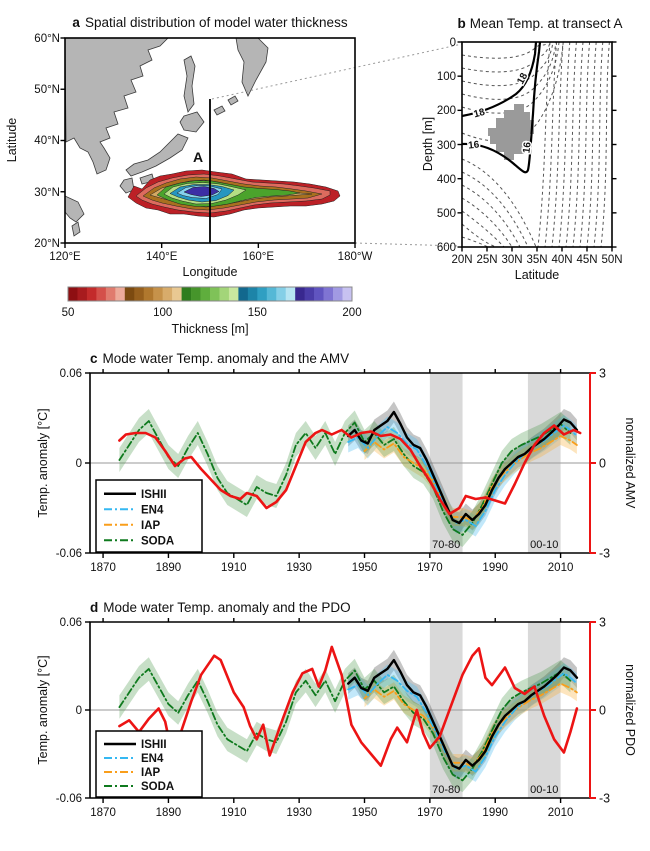 The image size is (650, 851). What do you see at coordinates (345, 478) in the screenshot?
I see `series-SODA-band` at bounding box center [345, 478].